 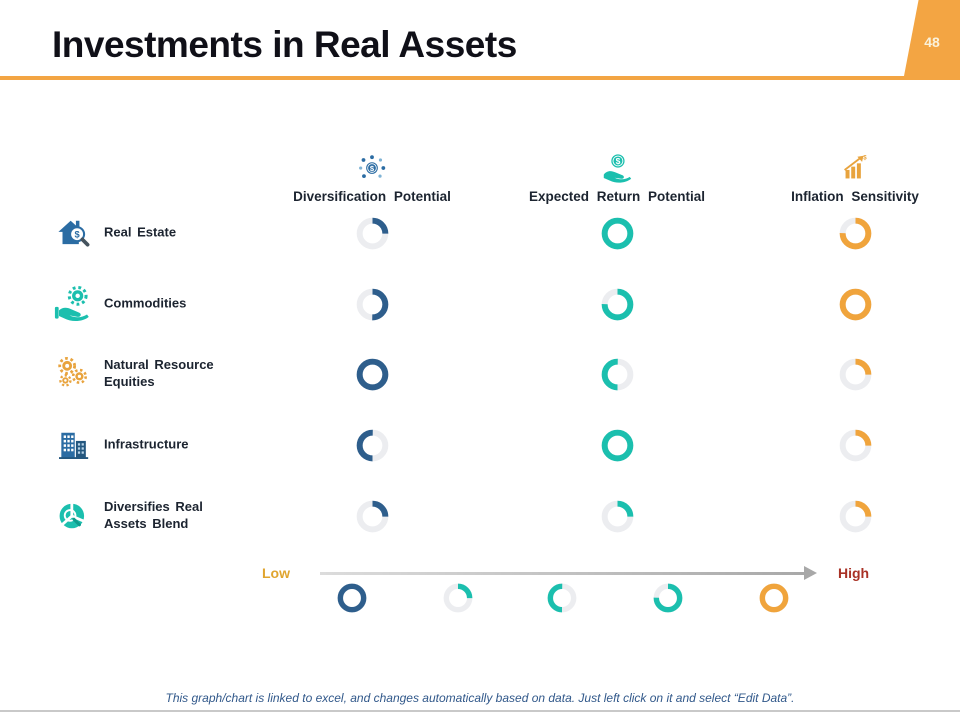 I want to click on diversification-icon: $, so click(x=372, y=167).